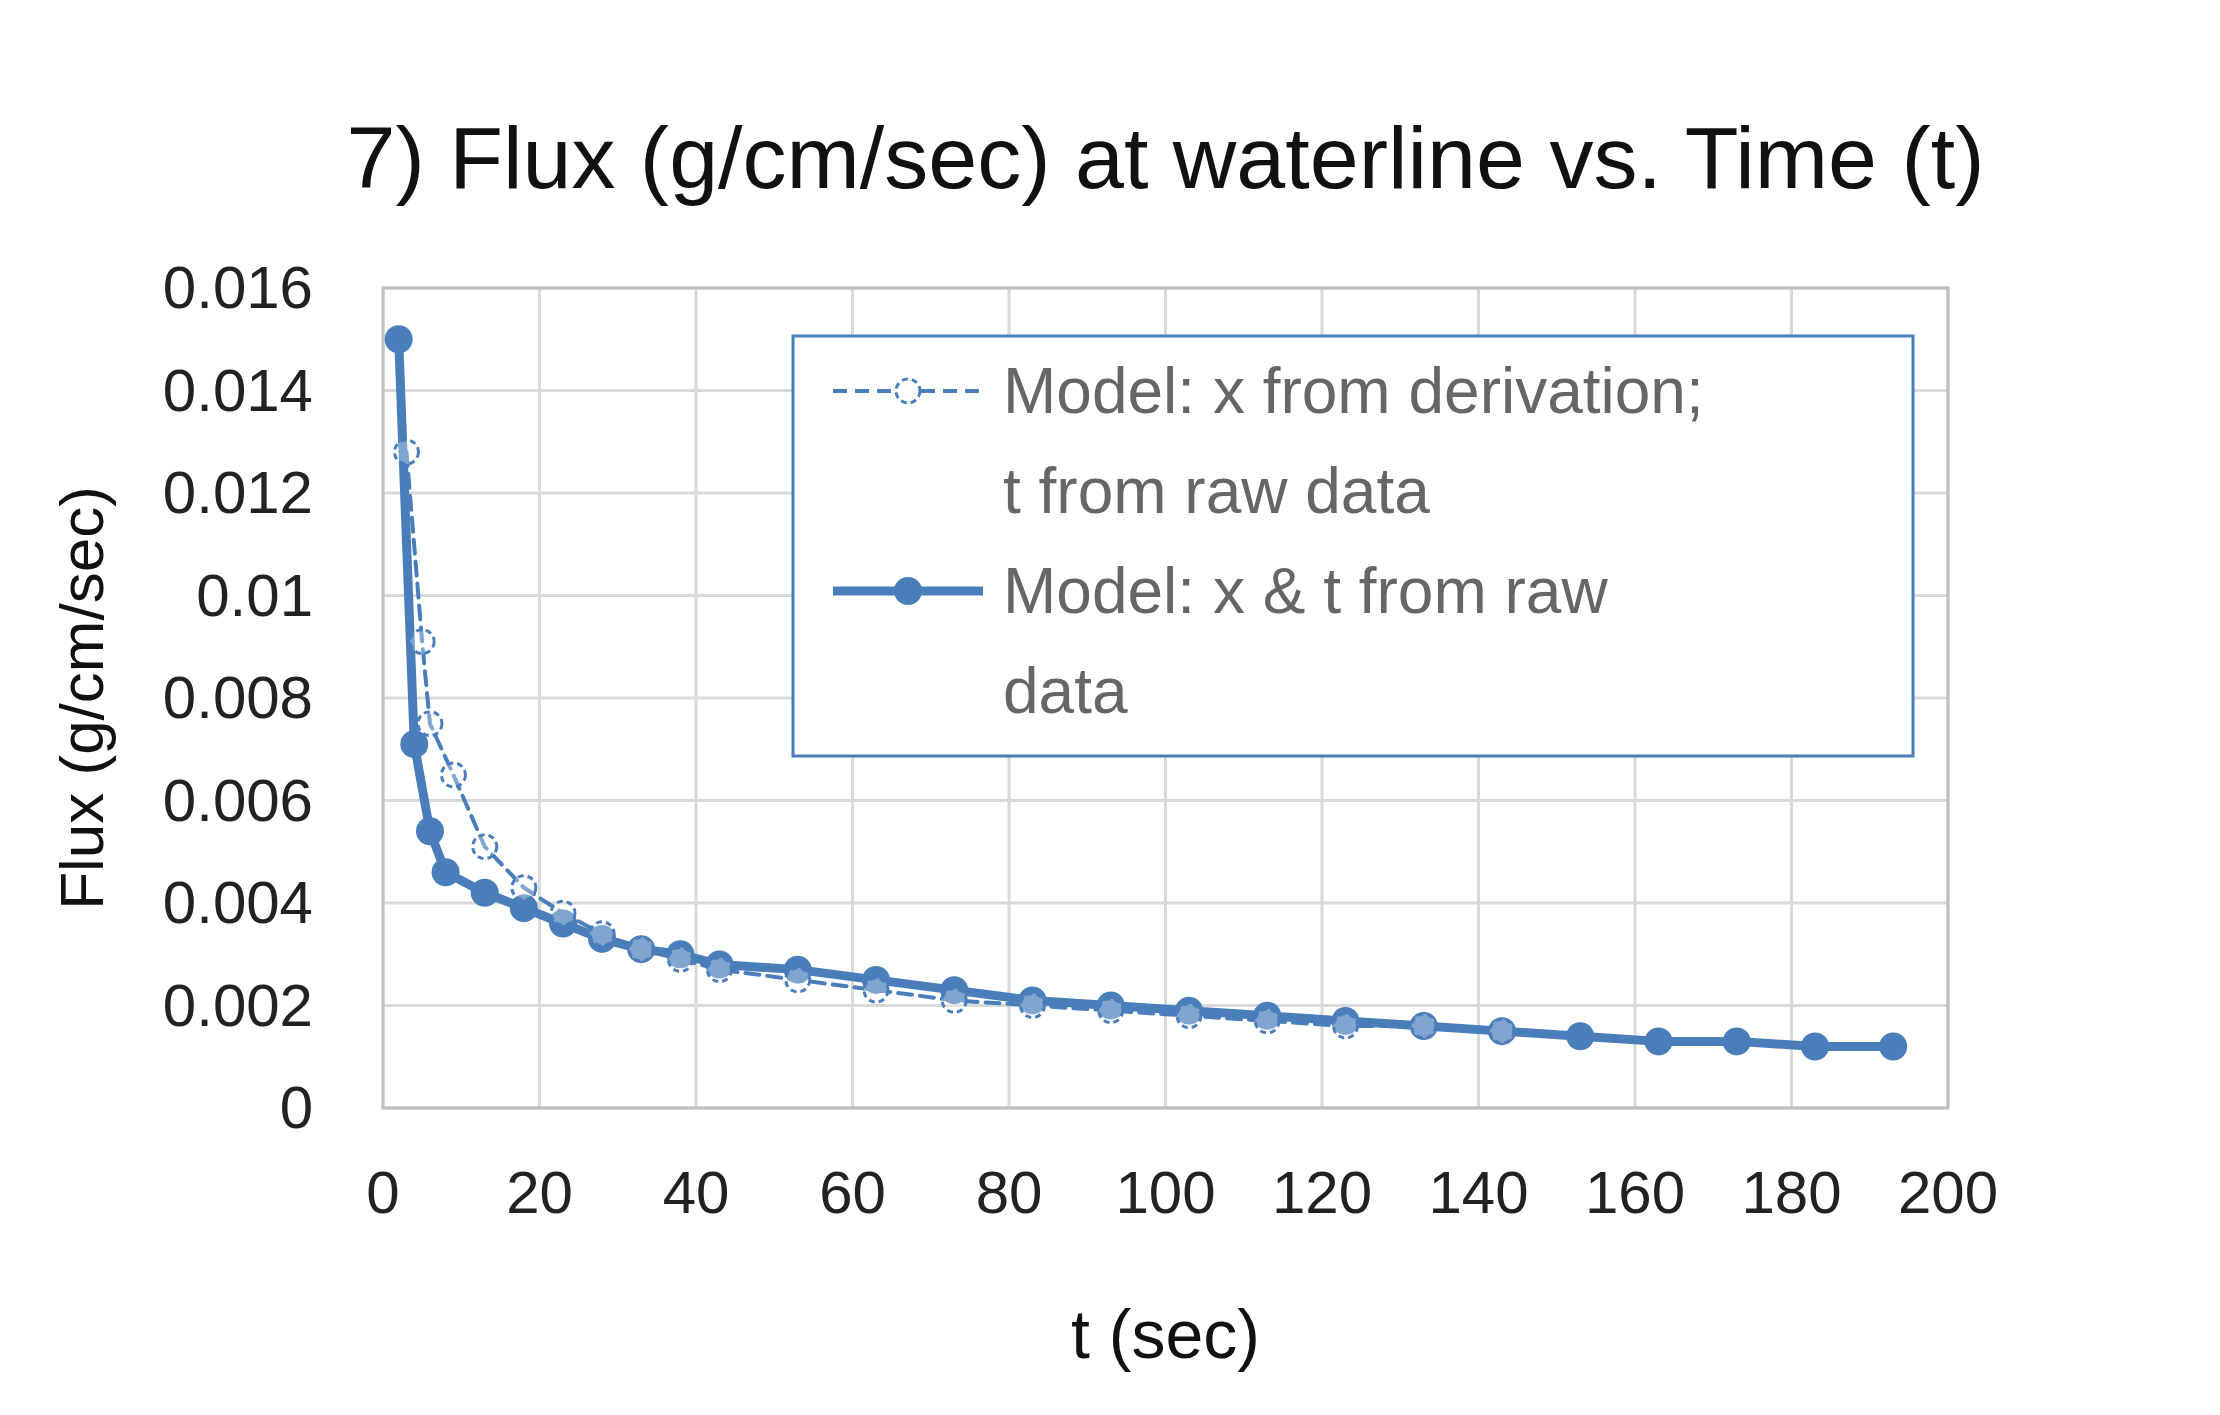 The height and width of the screenshot is (1415, 2220). Describe the element at coordinates (237, 800) in the screenshot. I see `y-tick-label: 0.006` at that location.